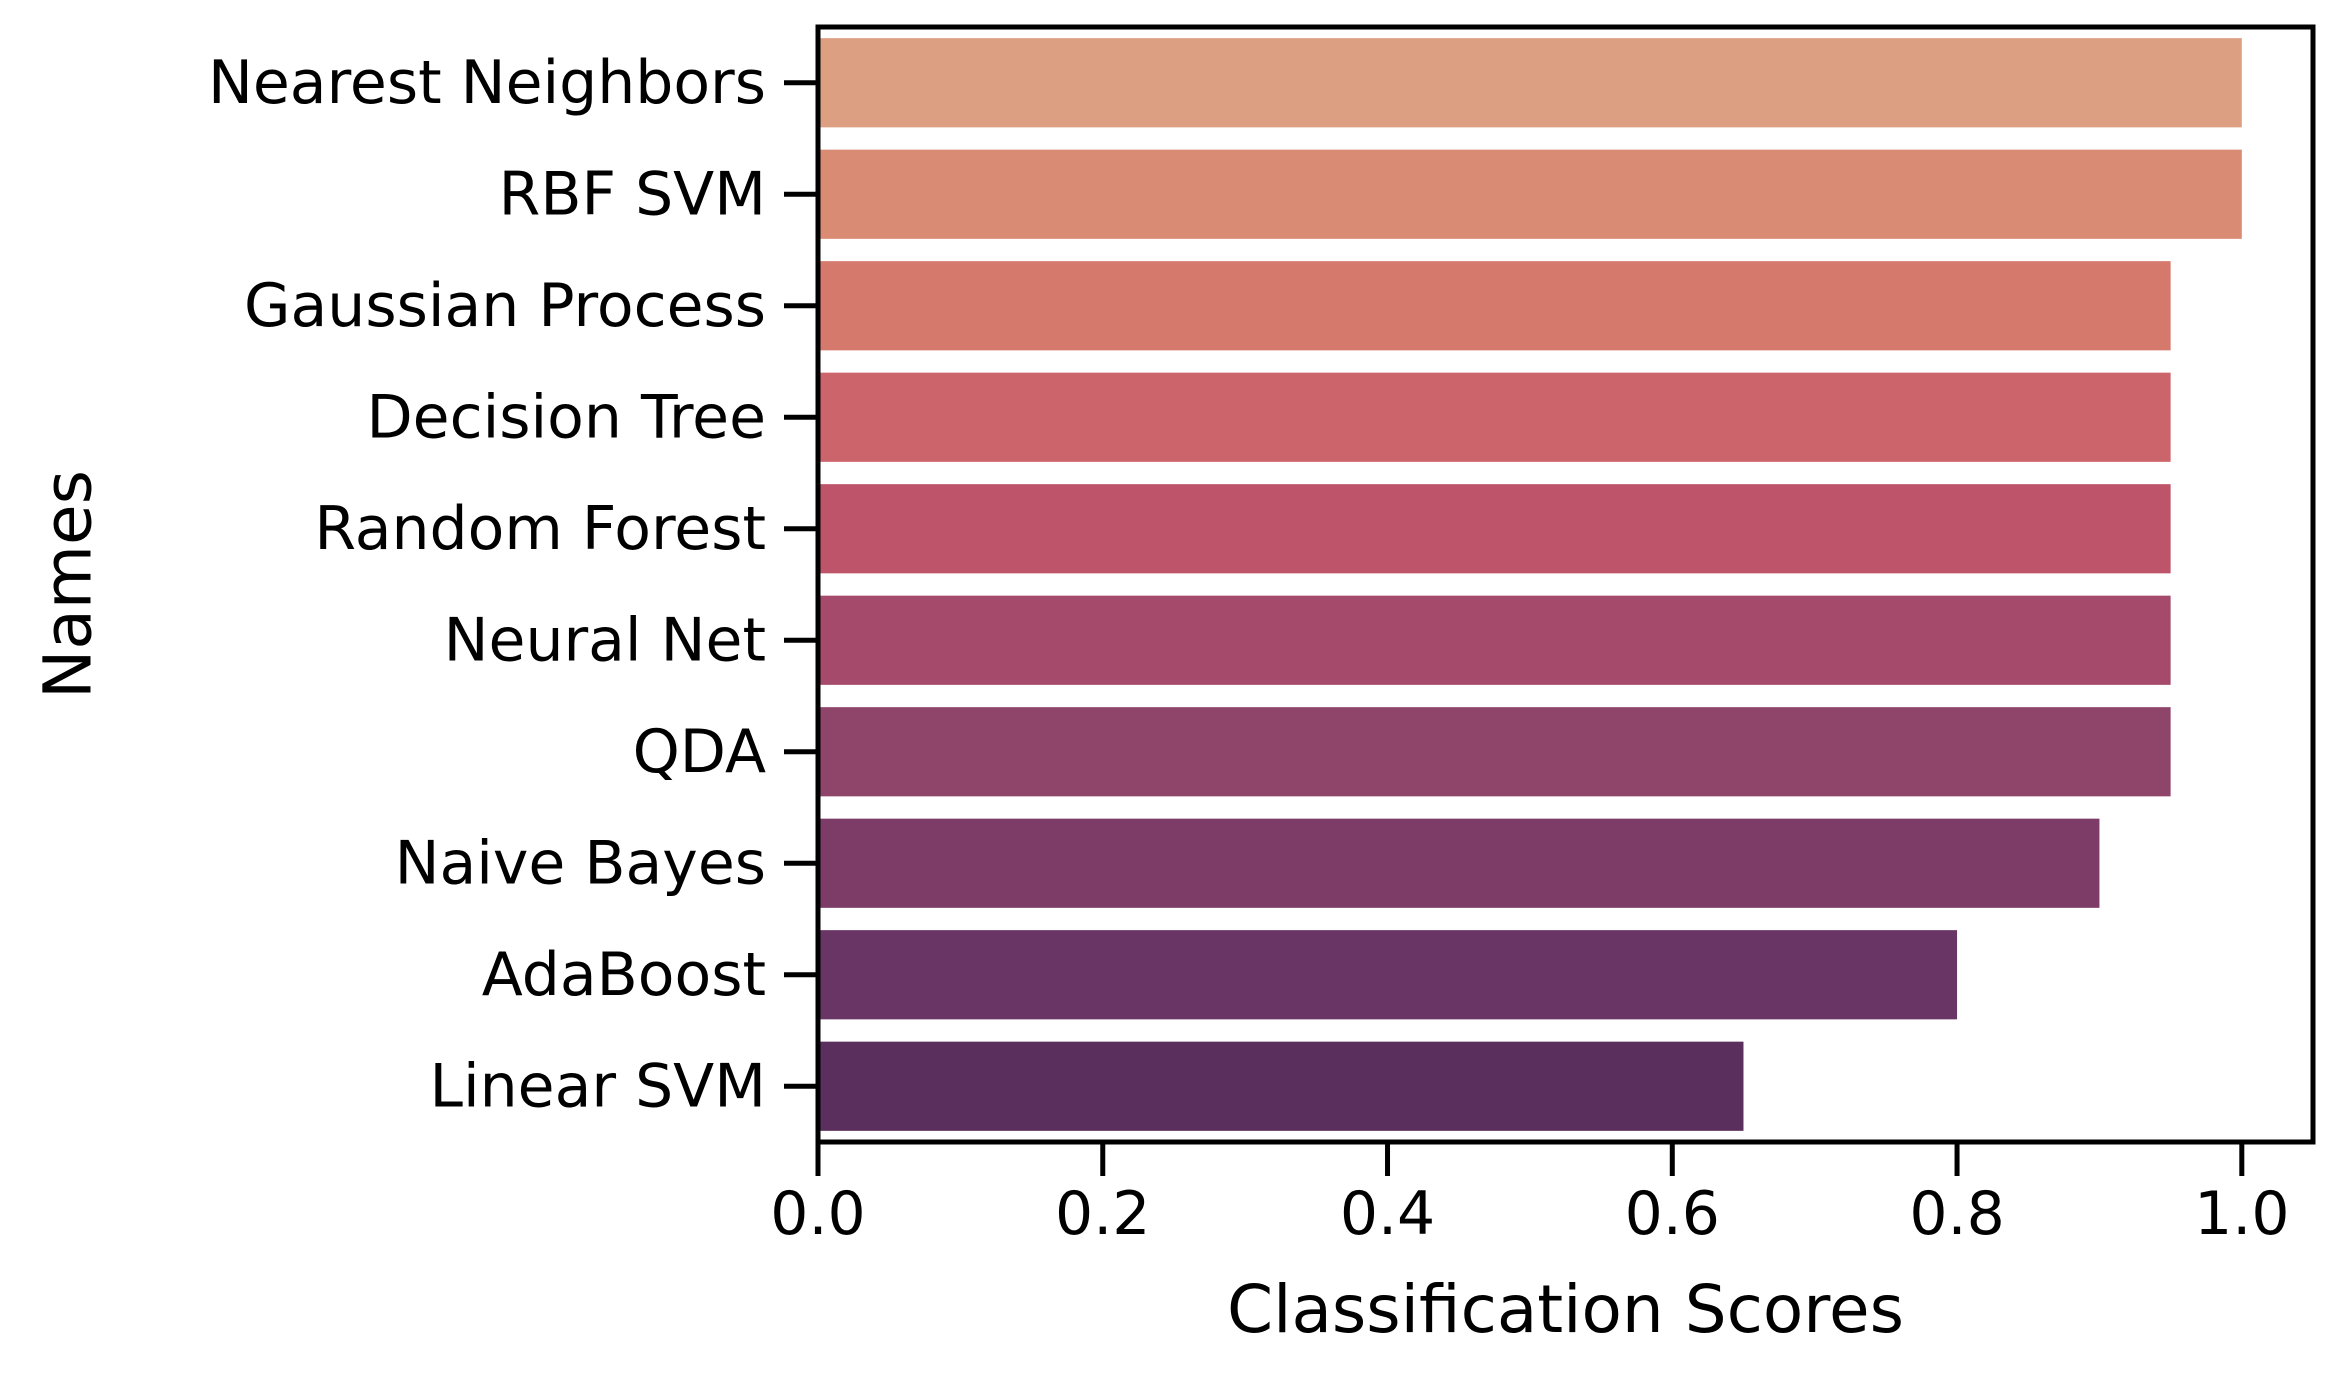 This screenshot has width=2329, height=1377. I want to click on x-tick-label: 0.0, so click(817, 1214).